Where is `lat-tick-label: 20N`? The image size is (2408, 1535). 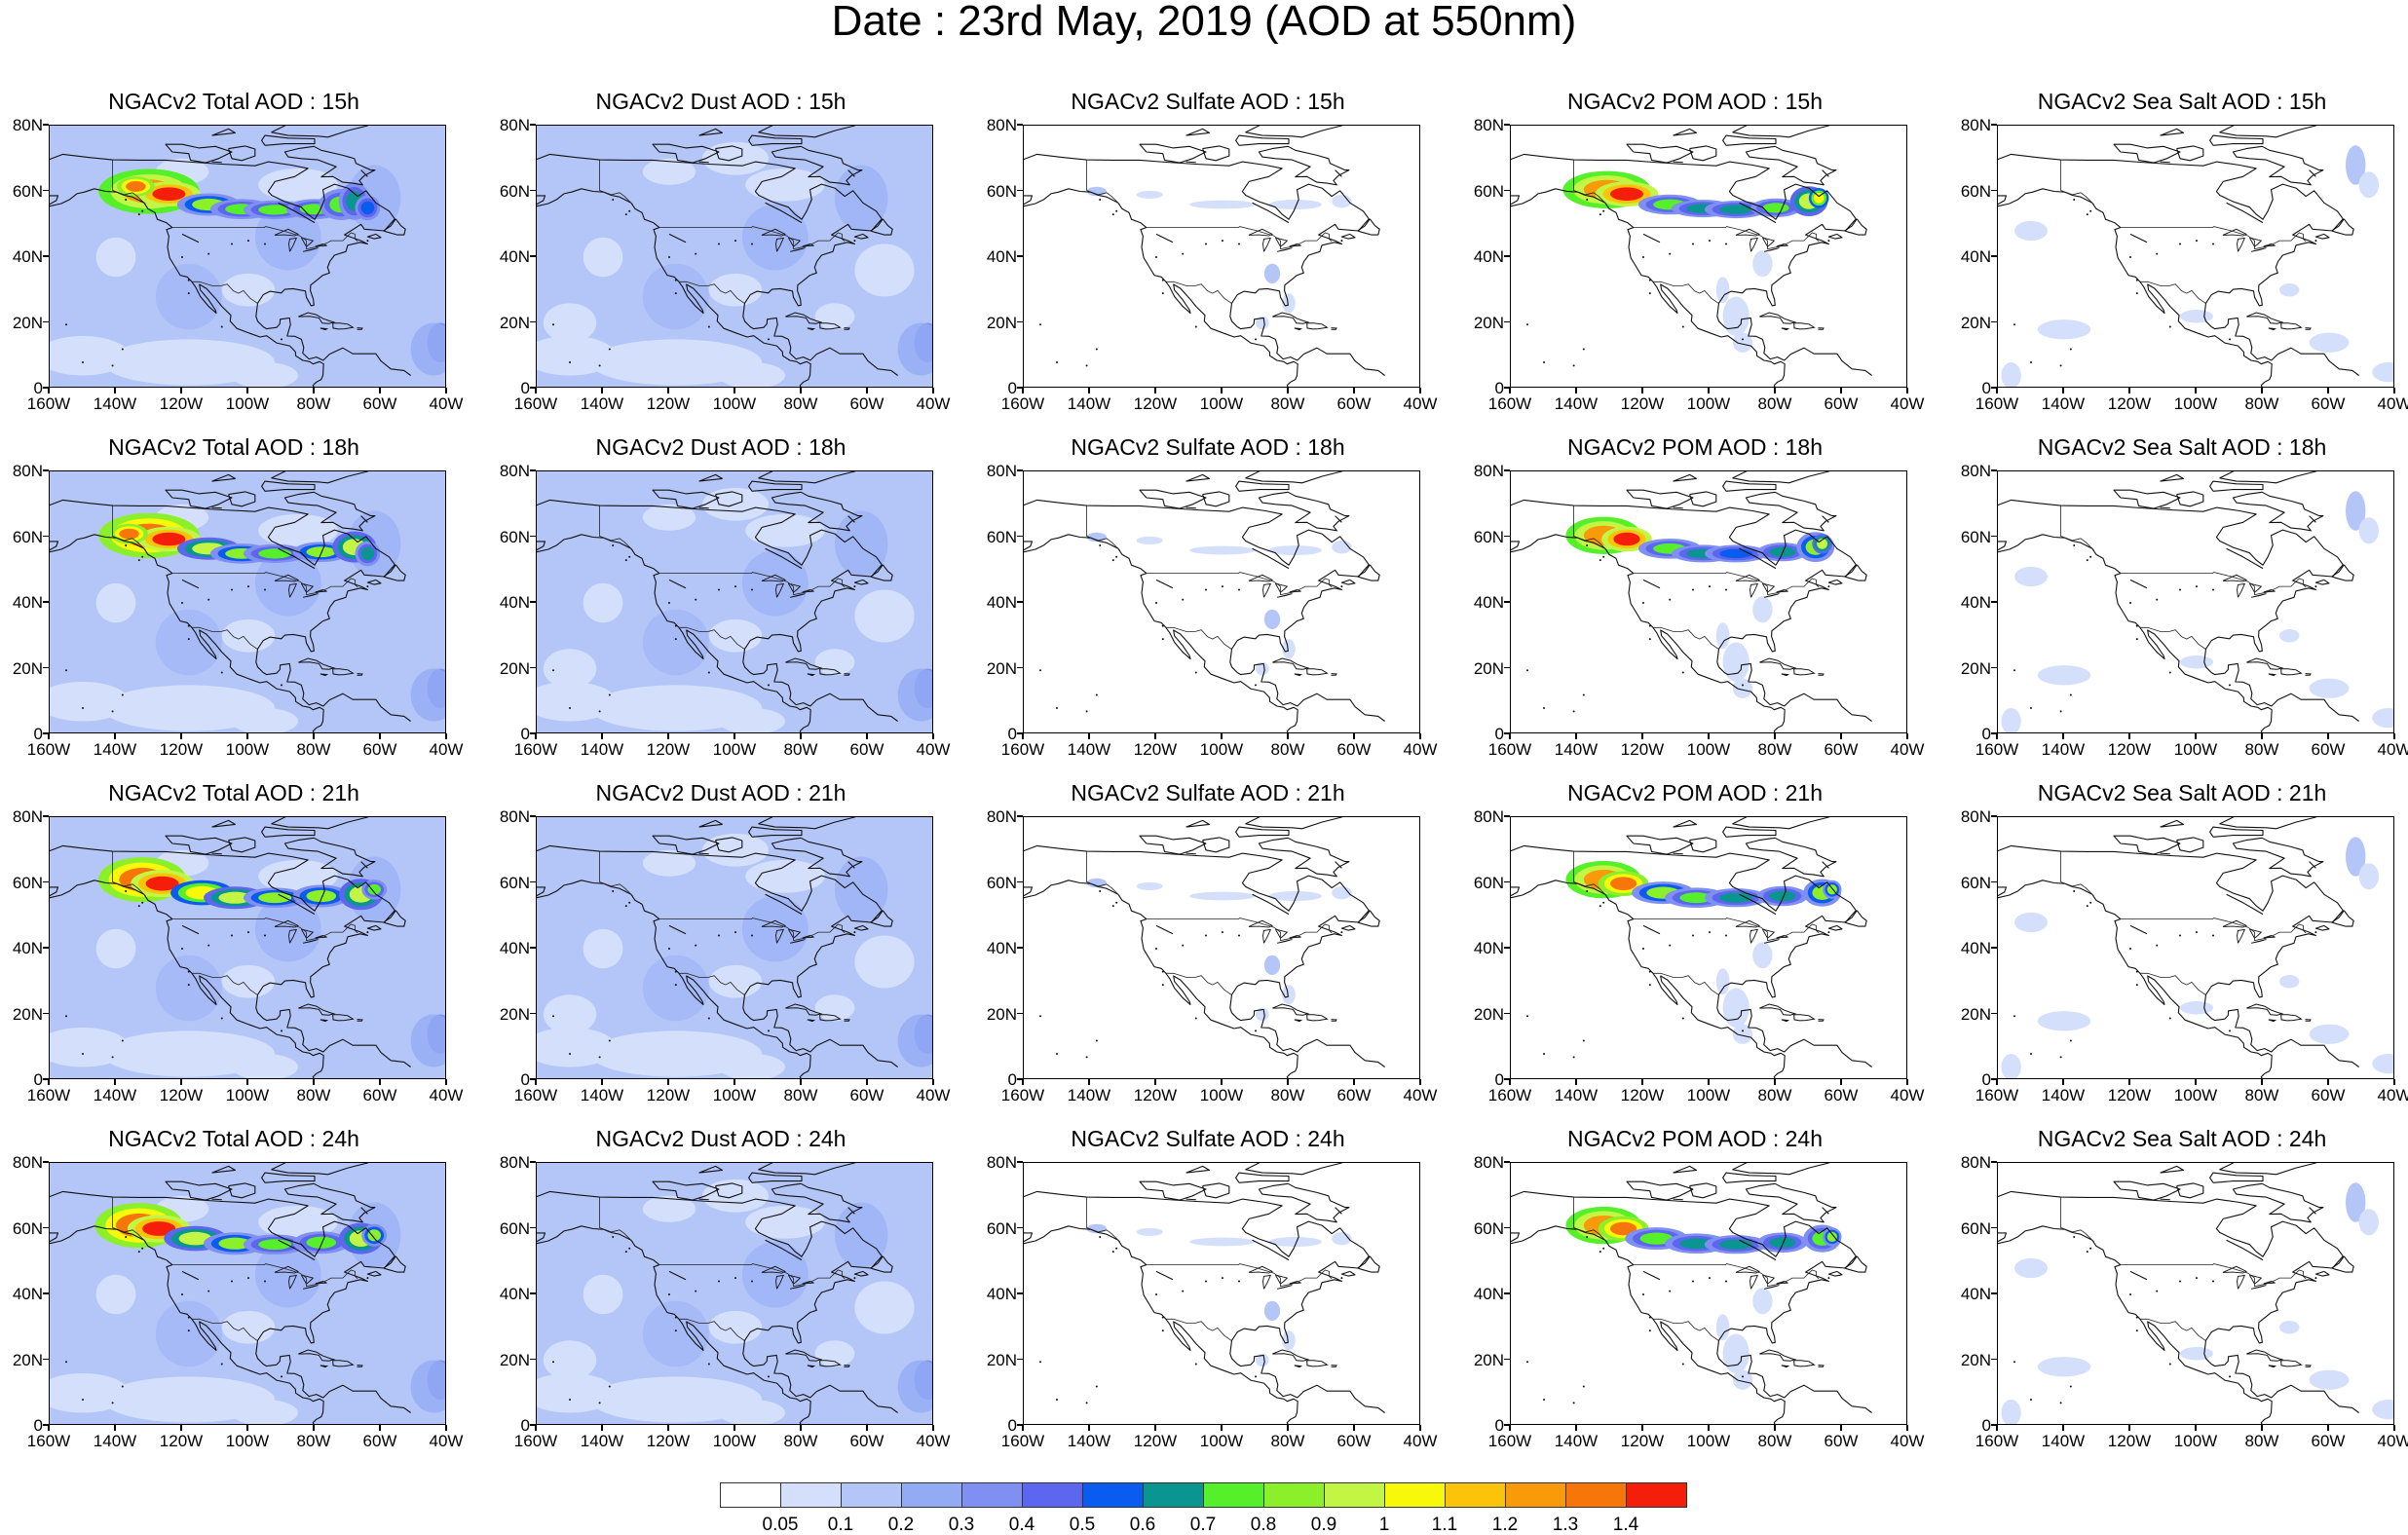 lat-tick-label: 20N is located at coordinates (1001, 1359).